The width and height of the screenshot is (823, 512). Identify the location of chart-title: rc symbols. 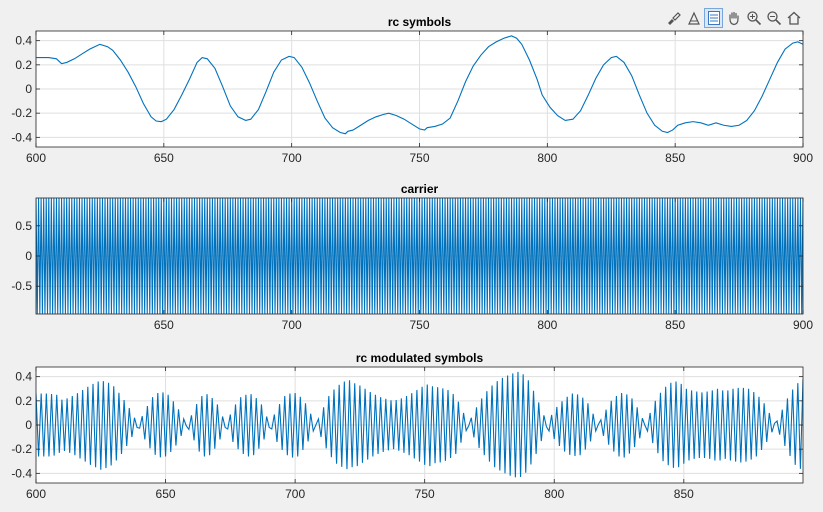
(420, 22).